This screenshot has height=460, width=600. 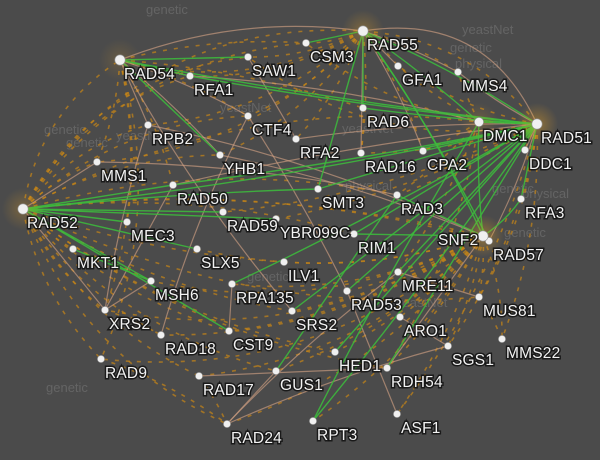 What do you see at coordinates (377, 248) in the screenshot?
I see `node-label-RIM1: RIM1` at bounding box center [377, 248].